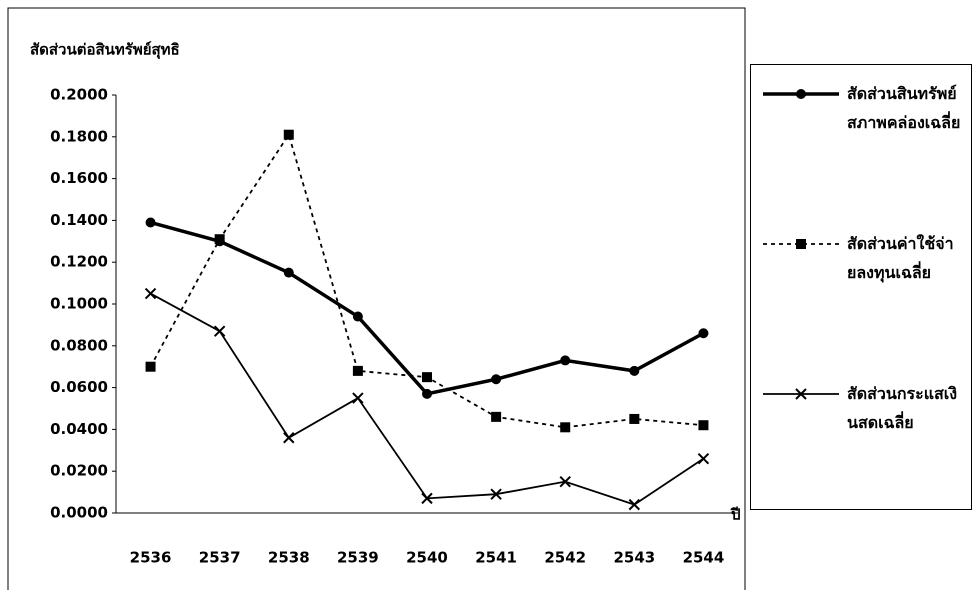 This screenshot has width=977, height=590. What do you see at coordinates (151, 558) in the screenshot?
I see `x-tick-label: 2536` at bounding box center [151, 558].